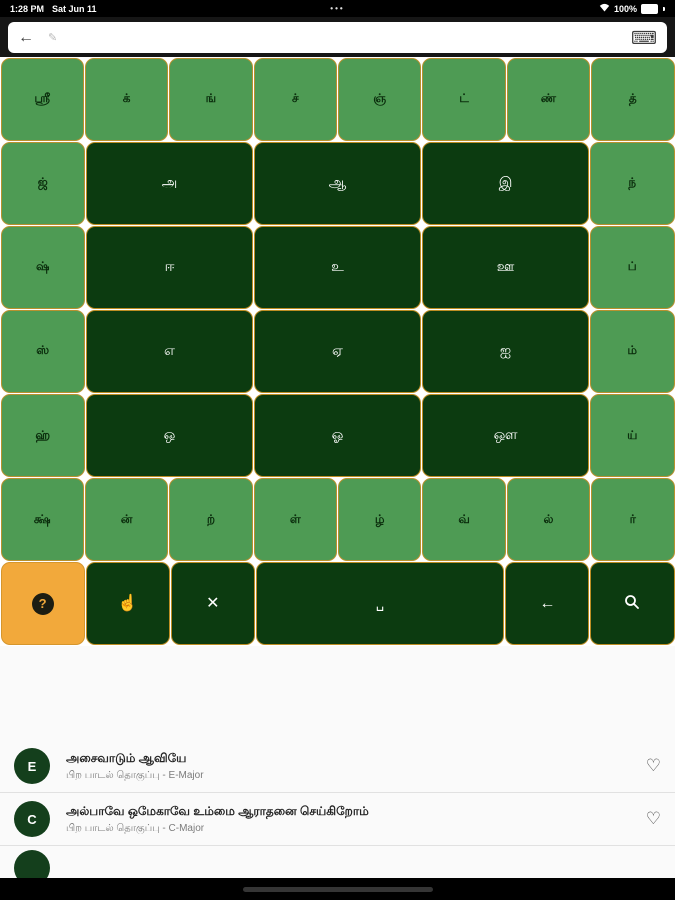 The height and width of the screenshot is (900, 675). I want to click on key-va: வ், so click(464, 520).